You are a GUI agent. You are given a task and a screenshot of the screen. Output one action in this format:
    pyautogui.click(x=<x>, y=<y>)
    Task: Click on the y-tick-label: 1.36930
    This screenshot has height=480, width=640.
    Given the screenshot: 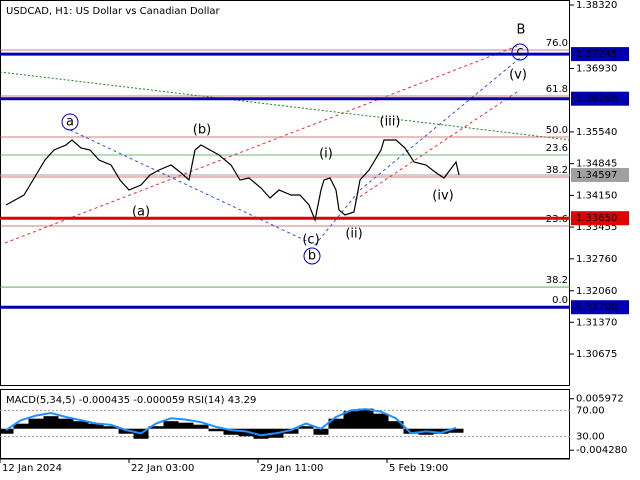 What is the action you would take?
    pyautogui.click(x=596, y=68)
    